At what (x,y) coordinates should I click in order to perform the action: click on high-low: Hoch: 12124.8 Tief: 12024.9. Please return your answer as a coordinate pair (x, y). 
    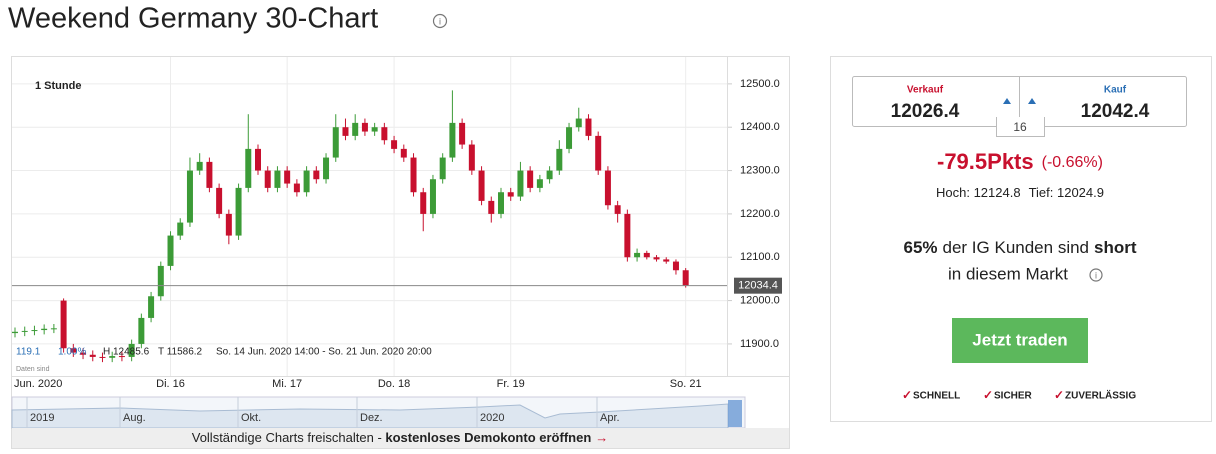
    Looking at the image, I should click on (1020, 192).